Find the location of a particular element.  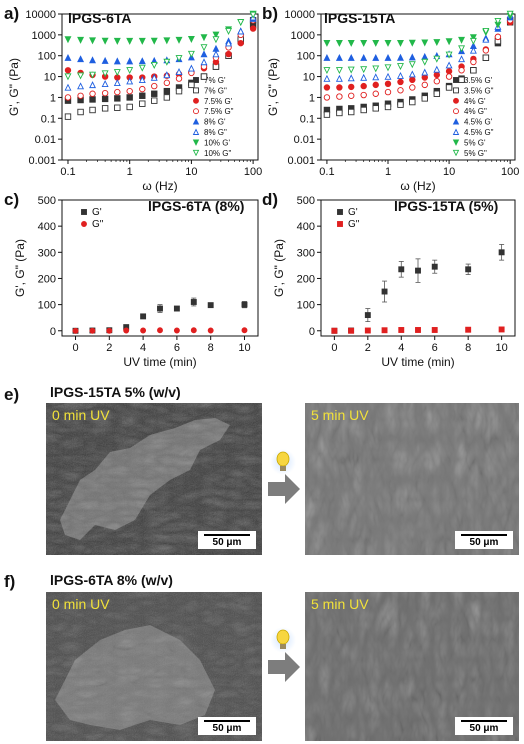

x-tick-label-a-3: 100 is located at coordinates (253, 172).